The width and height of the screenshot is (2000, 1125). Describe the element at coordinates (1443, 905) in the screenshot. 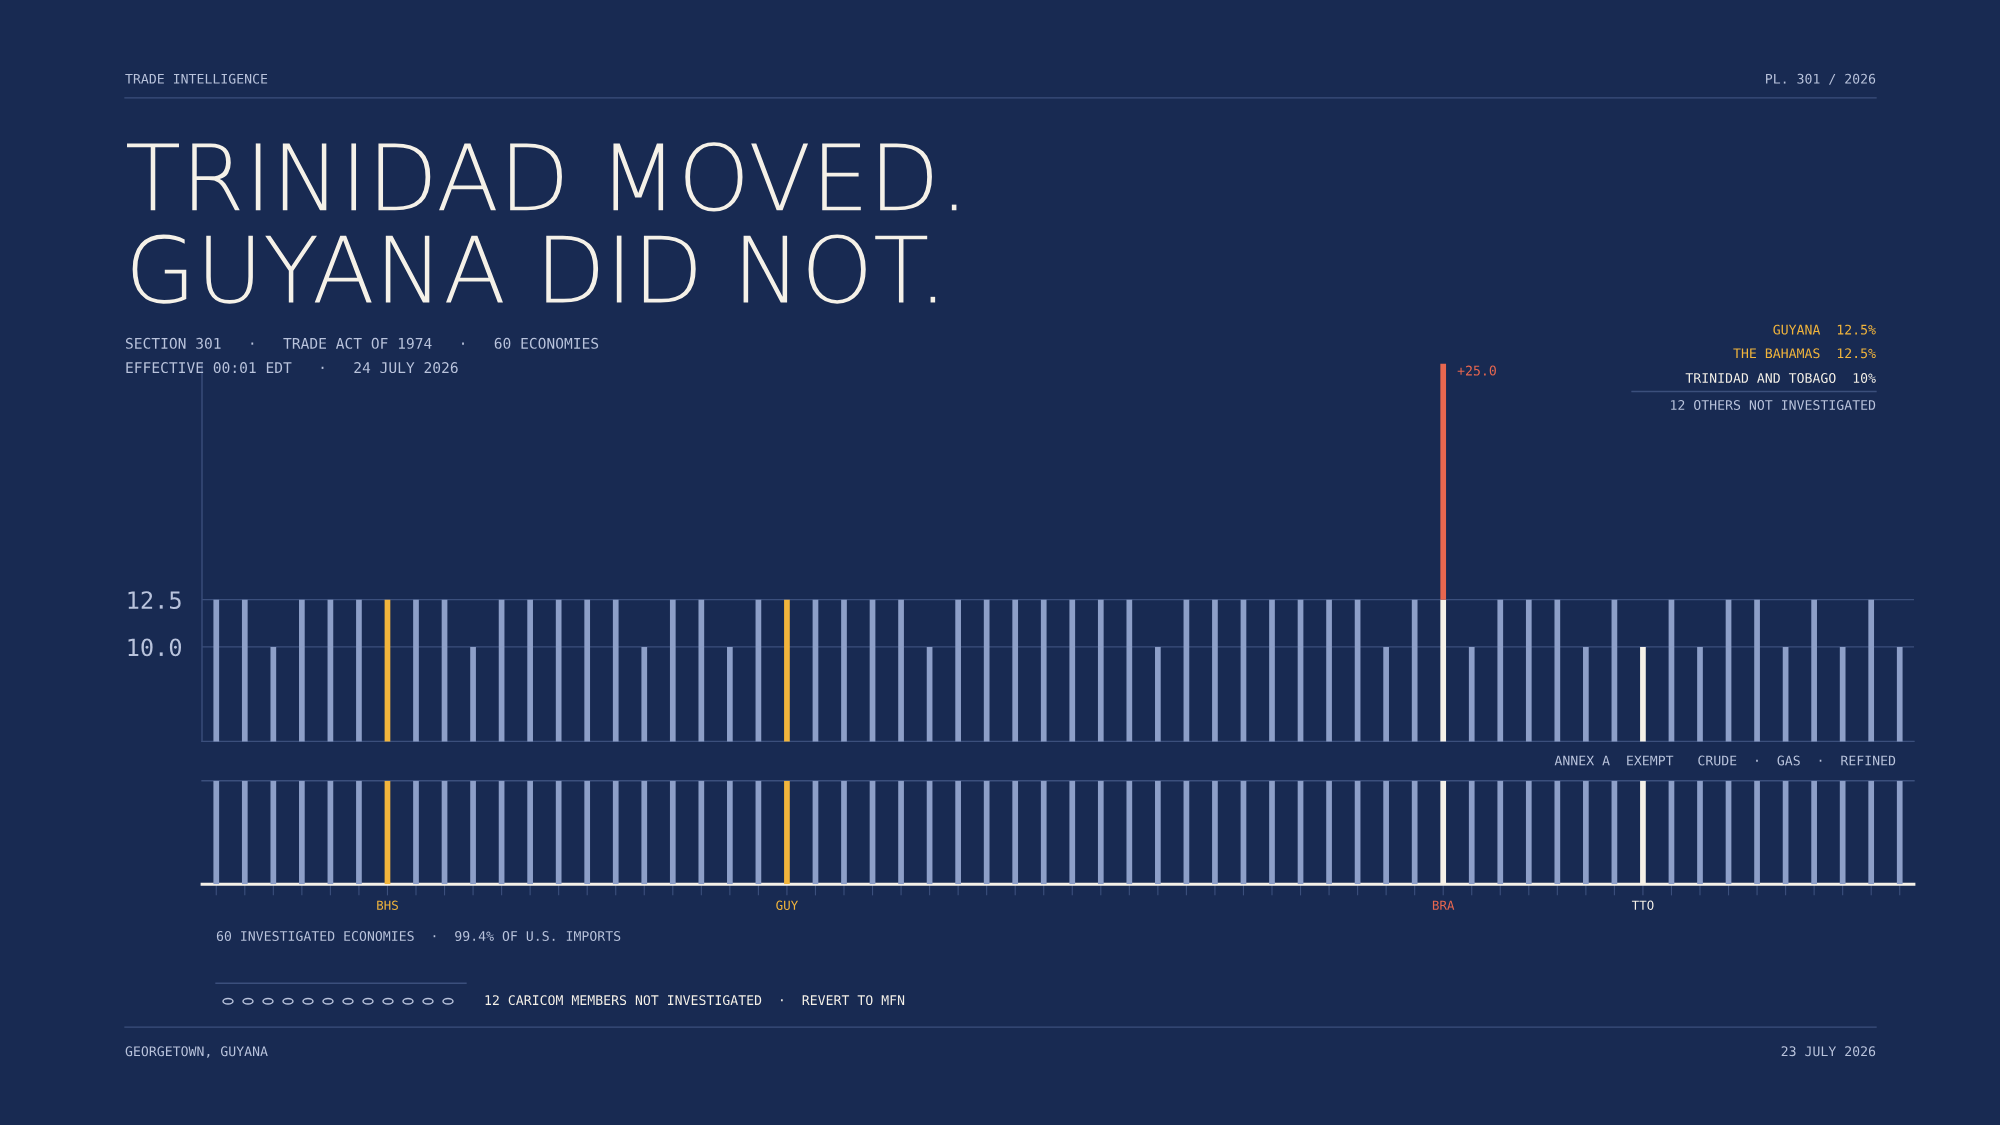

I see `x-tick-label: BRA` at that location.